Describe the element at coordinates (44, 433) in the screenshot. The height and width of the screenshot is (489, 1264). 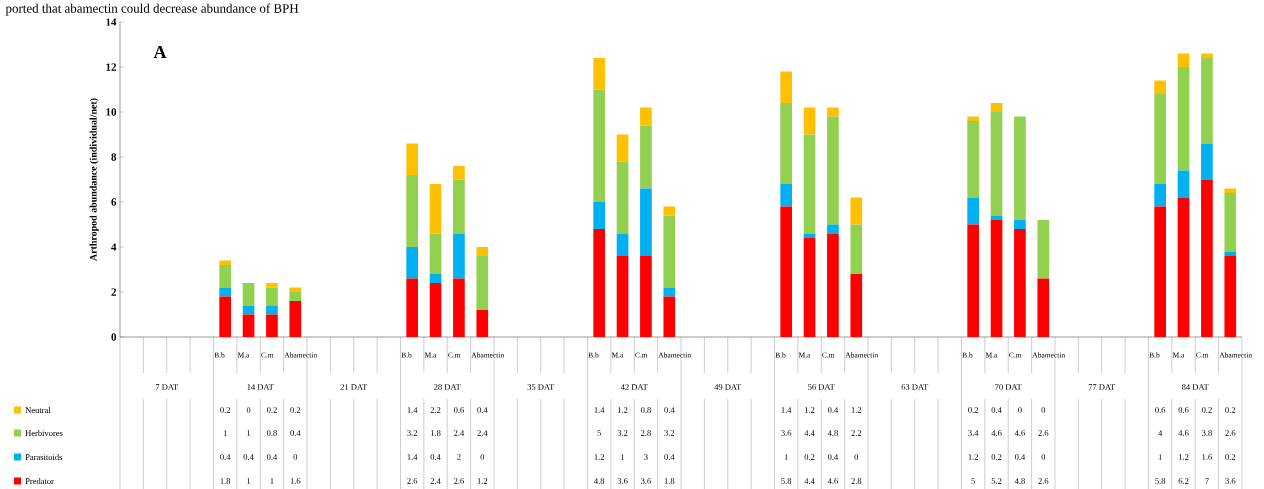
I see `legend-label: Herbivores` at that location.